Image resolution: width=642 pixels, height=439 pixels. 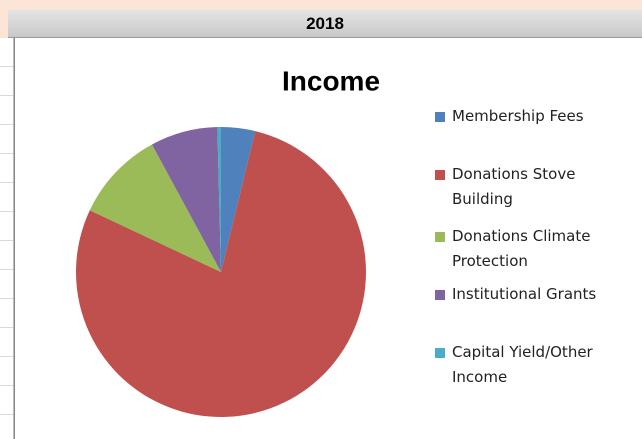 I want to click on legend-item: Institutional Grants, so click(x=535, y=294).